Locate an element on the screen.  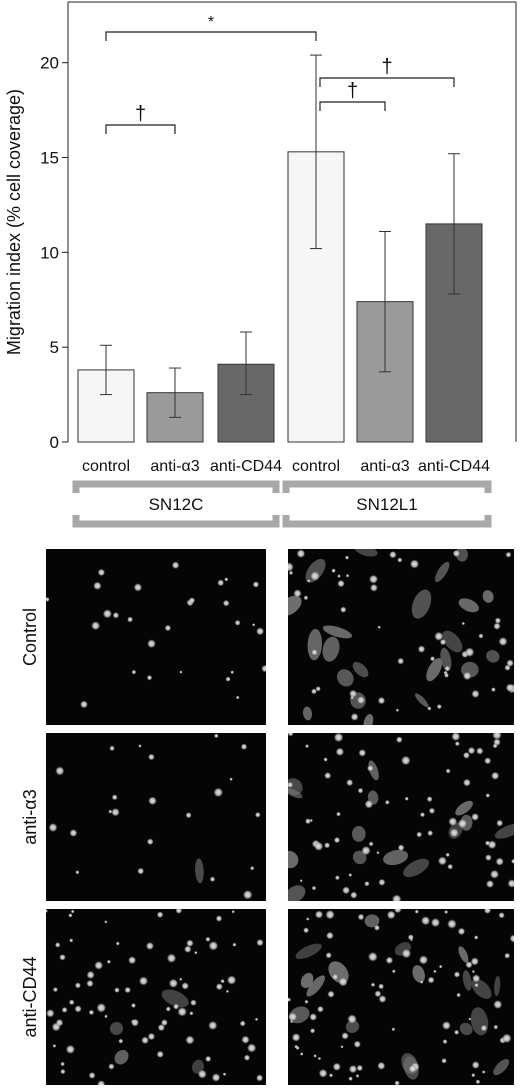
micrograph-sn12l1-anti-a3 is located at coordinates (401, 817).